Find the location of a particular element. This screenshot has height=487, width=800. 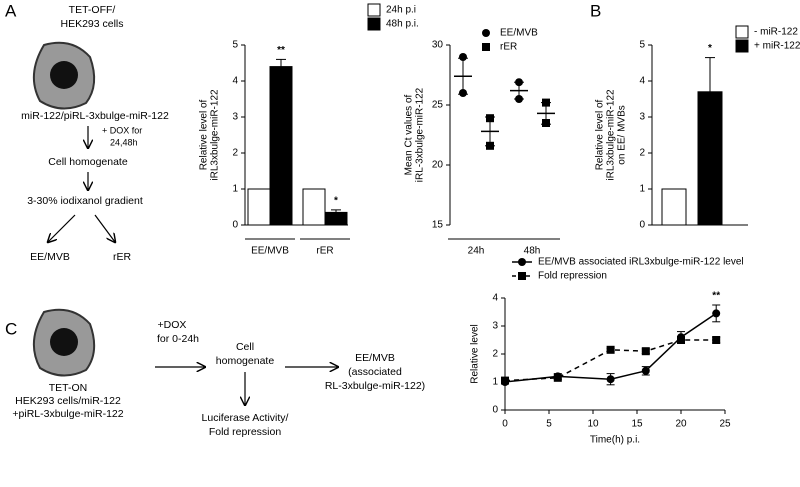

flow-text: miR-122/piRL-3xbulge-miR-122 is located at coordinates (95, 116).